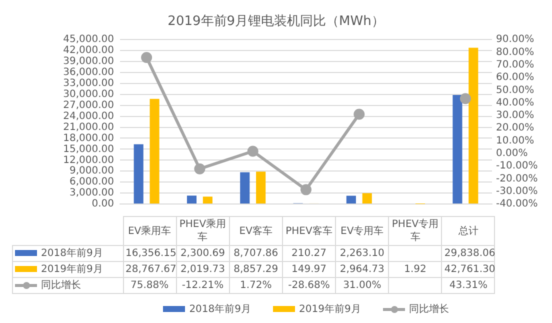  I want to click on legend-label: 2019年前9月, so click(72, 269).